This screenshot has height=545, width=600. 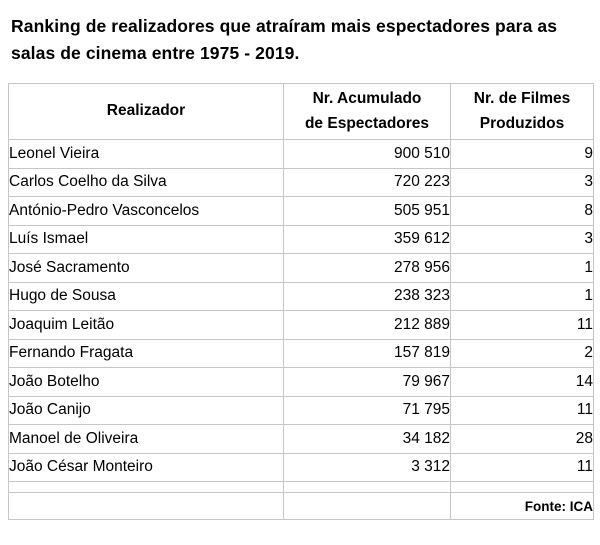 I want to click on table-row: Hugo de Sousa 238 323 1, so click(x=301, y=296).